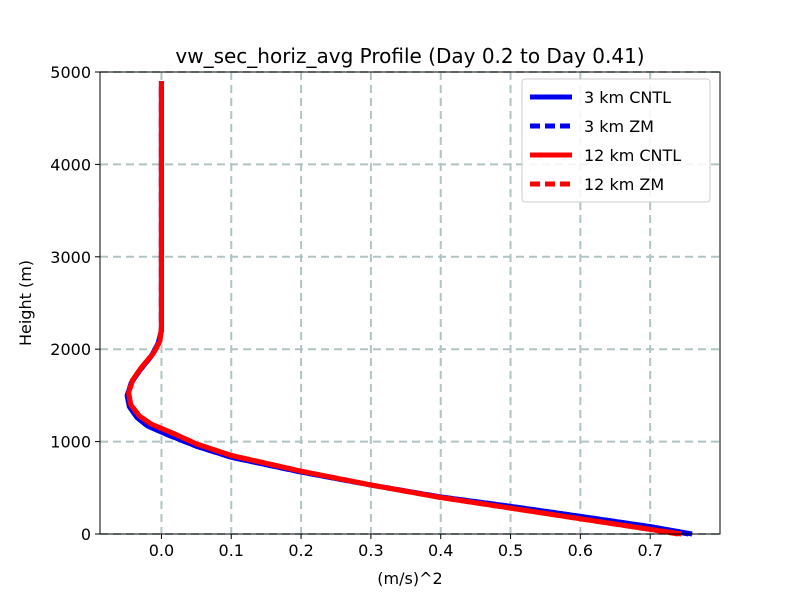 This screenshot has height=600, width=800. I want to click on y-axis-label: Height (m), so click(25, 303).